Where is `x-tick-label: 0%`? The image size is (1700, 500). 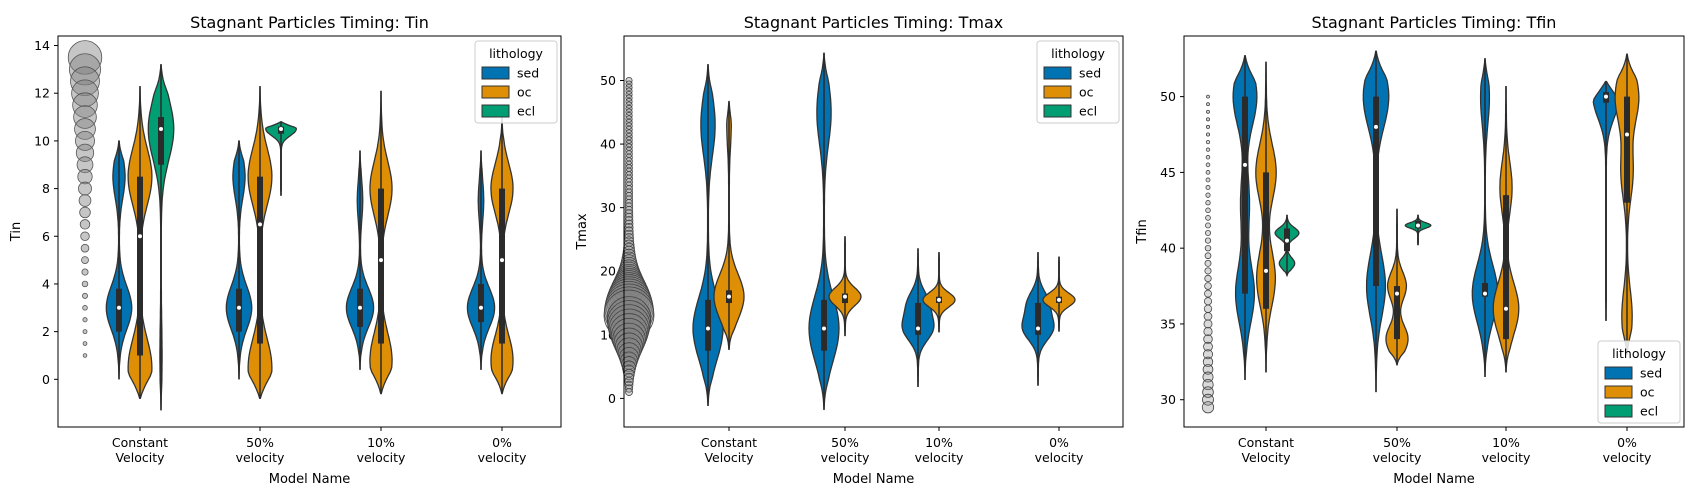 x-tick-label: 0% is located at coordinates (1627, 442).